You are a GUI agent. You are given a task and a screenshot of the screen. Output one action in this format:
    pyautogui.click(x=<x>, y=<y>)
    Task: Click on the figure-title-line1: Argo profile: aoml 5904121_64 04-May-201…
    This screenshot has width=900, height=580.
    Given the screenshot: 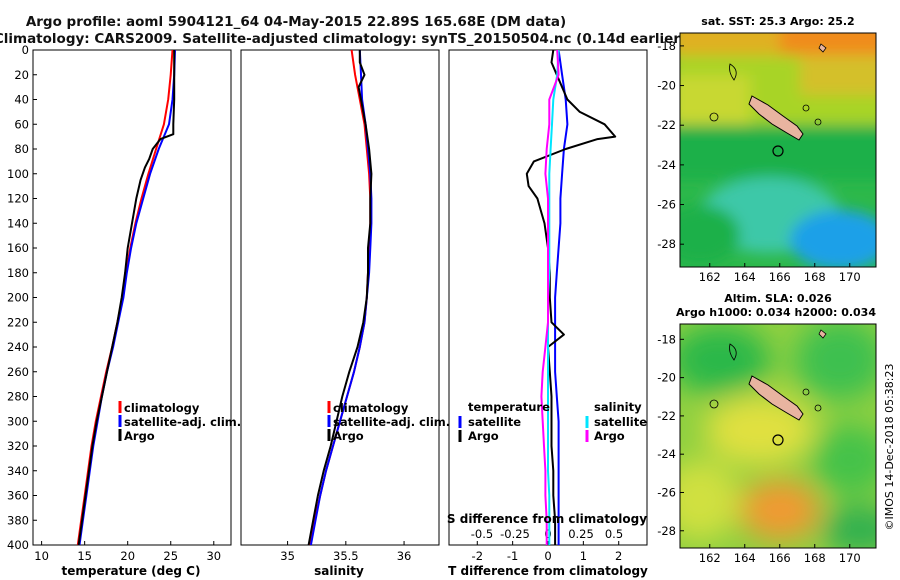 What is the action you would take?
    pyautogui.click(x=296, y=22)
    